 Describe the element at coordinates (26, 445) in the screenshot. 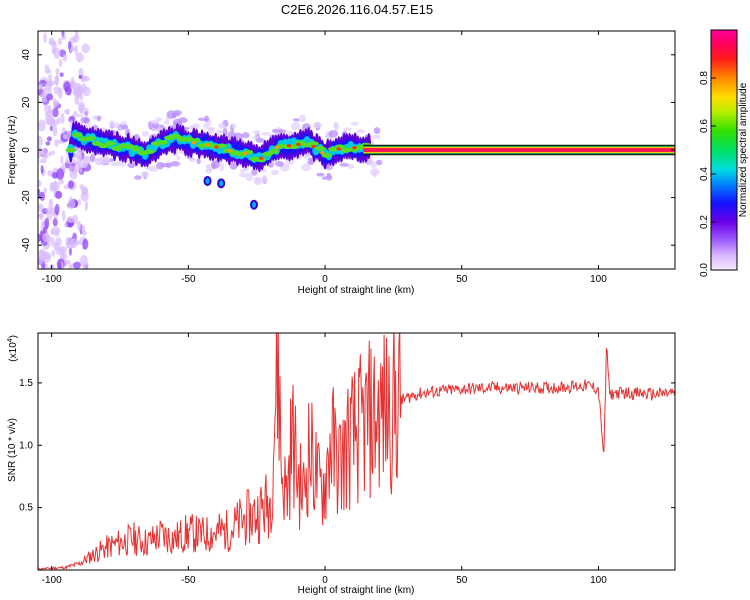

I see `y-tick-label: 1.0` at that location.